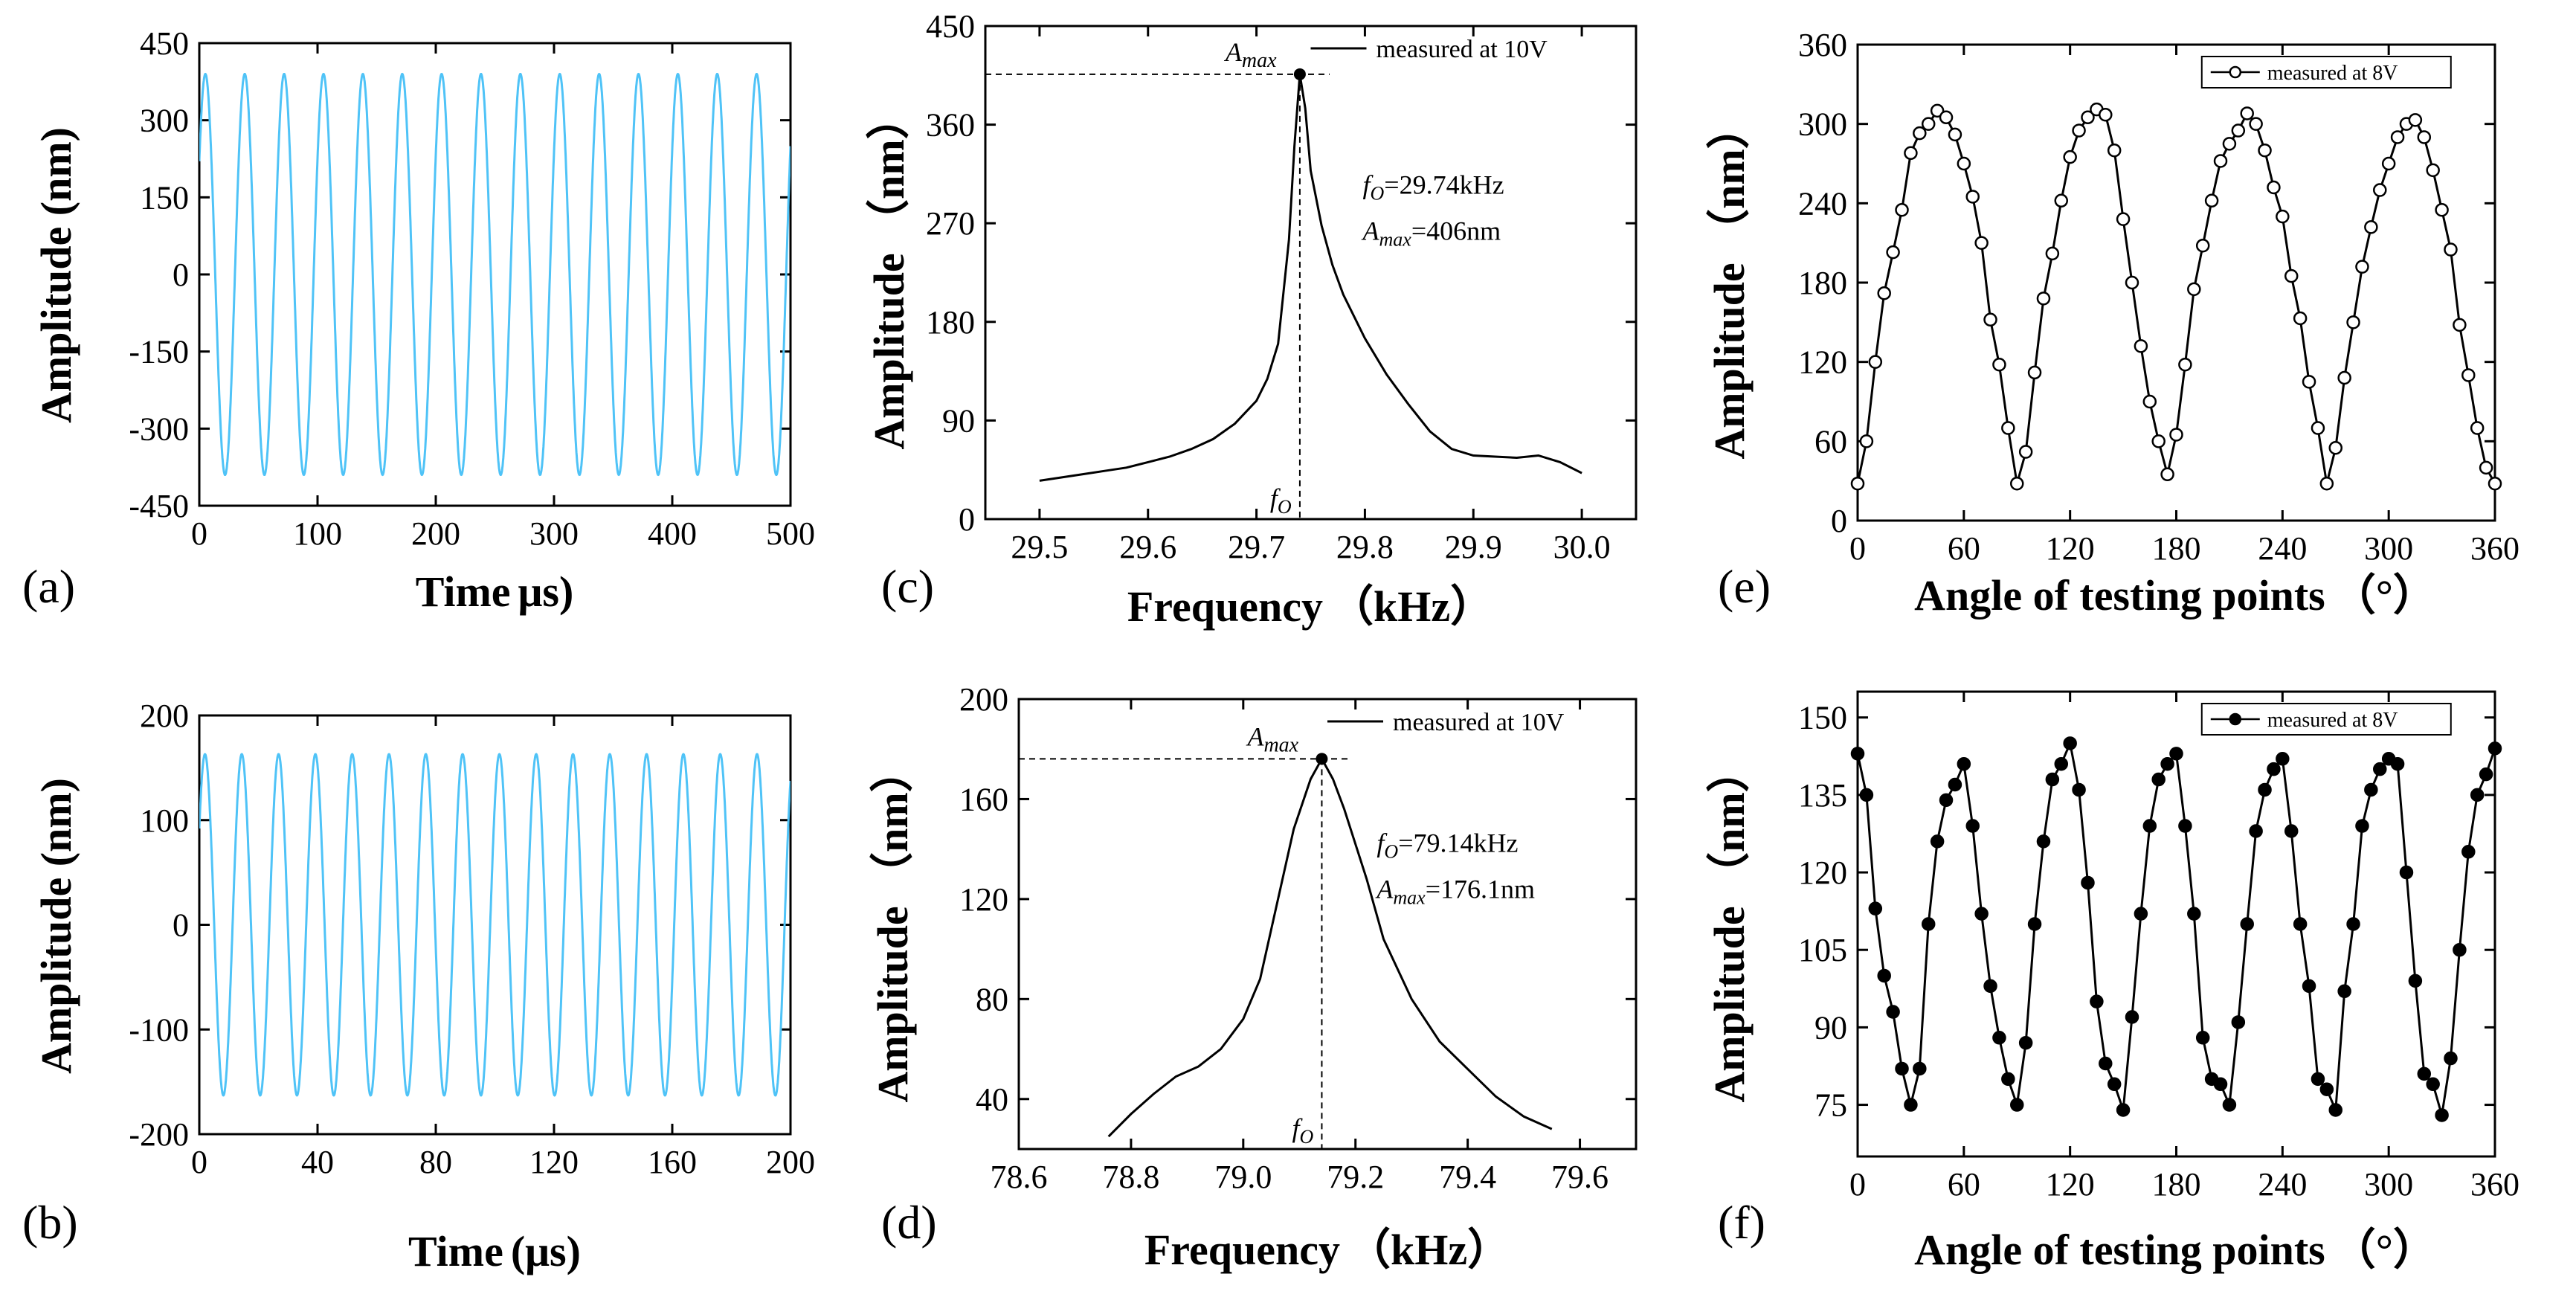 The width and height of the screenshot is (2576, 1300). What do you see at coordinates (1130, 1177) in the screenshot?
I see `x-tick-label: 78.8` at bounding box center [1130, 1177].